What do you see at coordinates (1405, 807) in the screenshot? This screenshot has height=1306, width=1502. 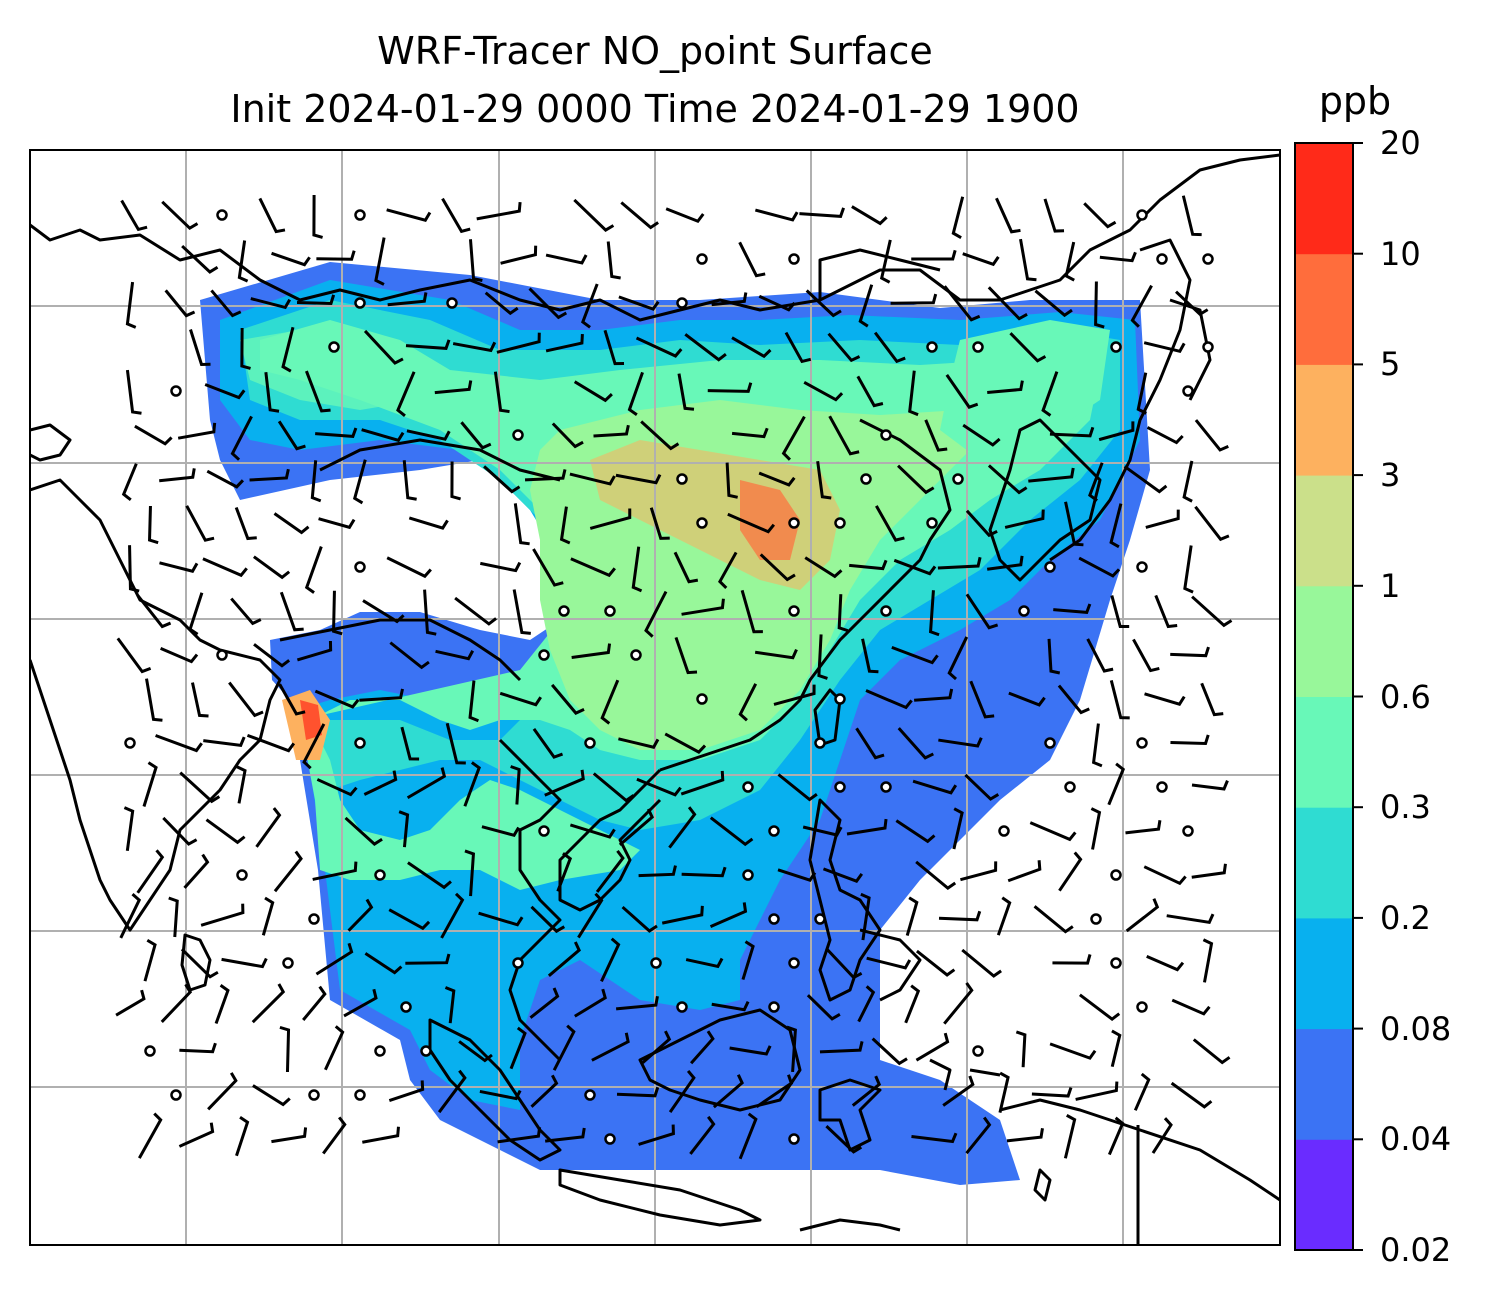 I see `colorbar-tick-label: 0.3` at bounding box center [1405, 807].